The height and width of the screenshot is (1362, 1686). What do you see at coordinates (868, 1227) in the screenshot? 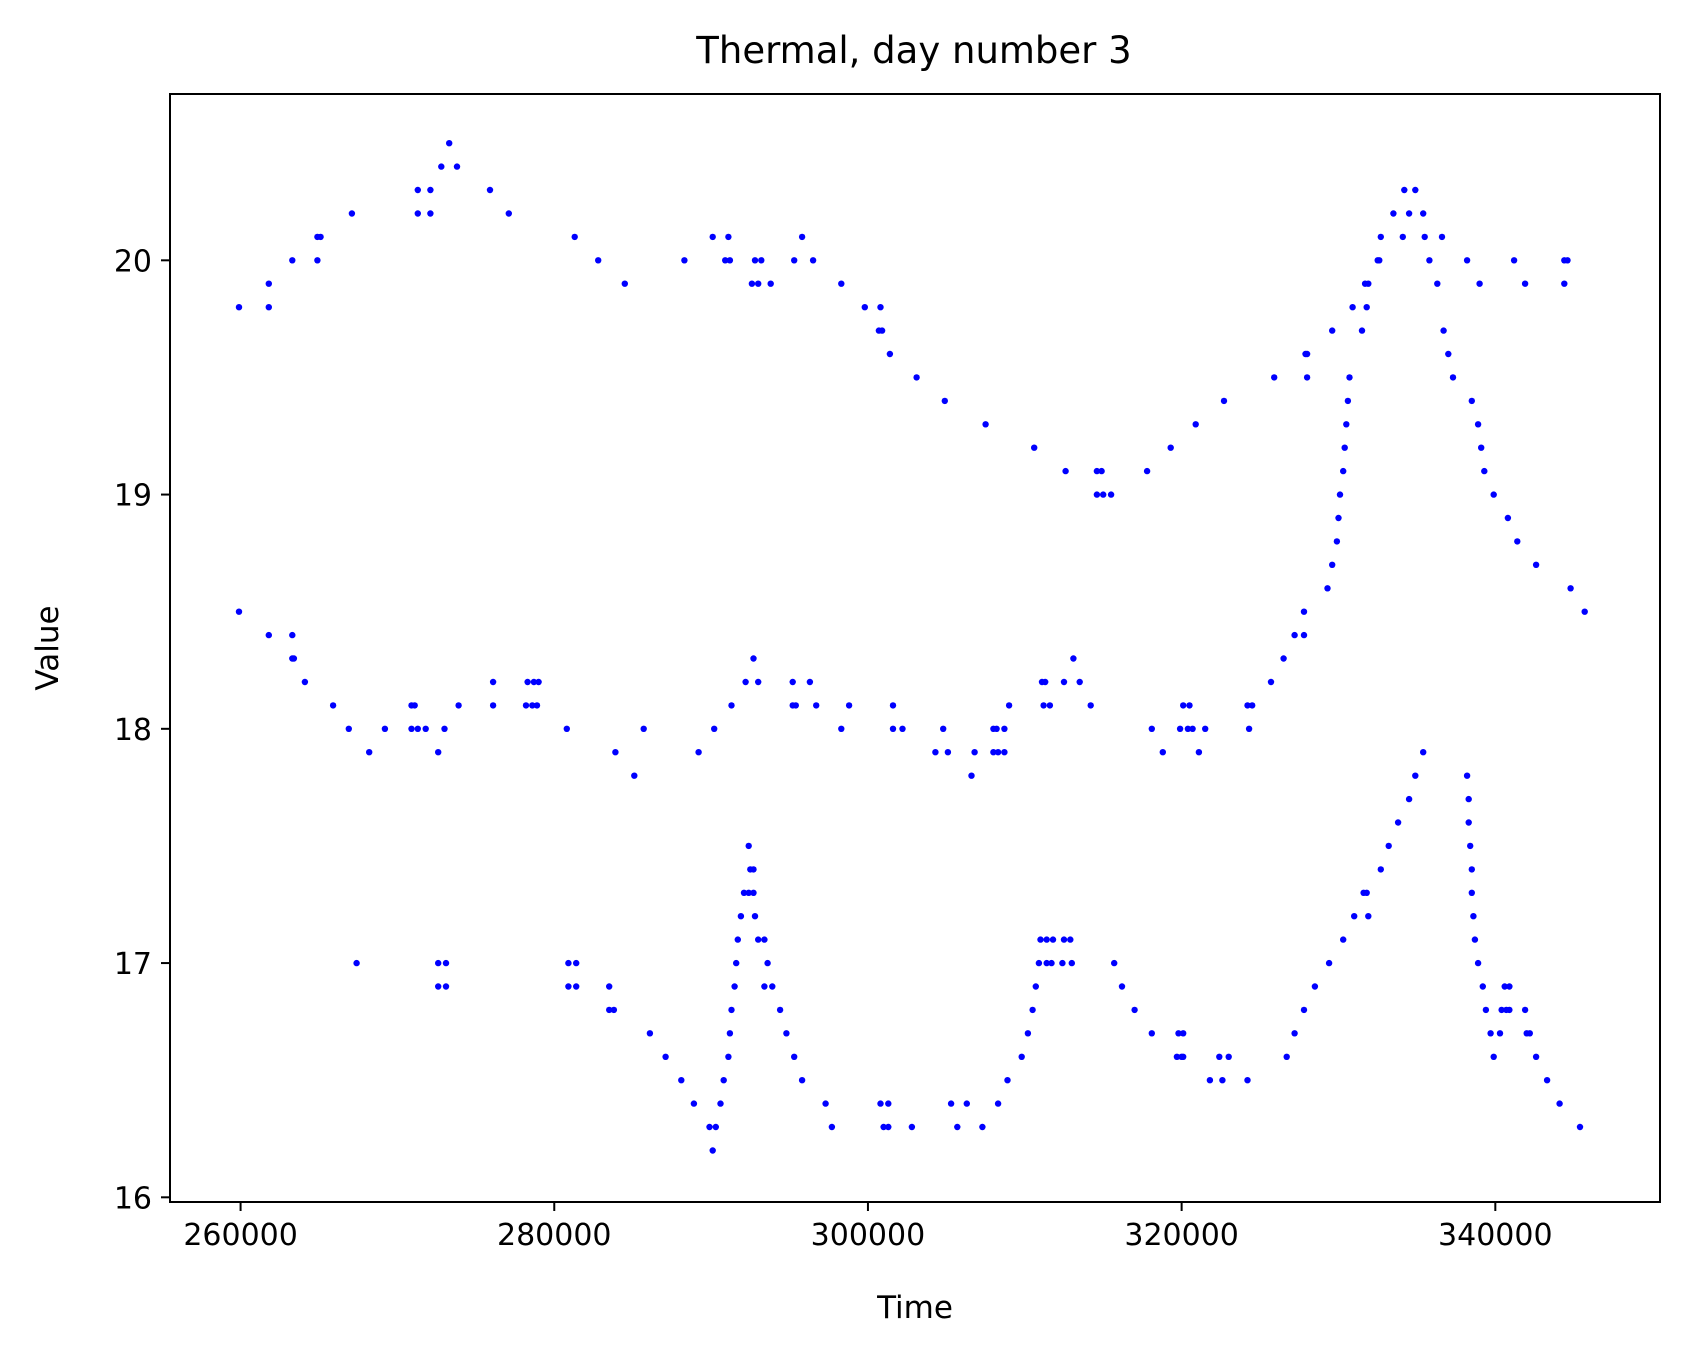
I see `x-axis-ticks: 260000 280000 300000 320000 340000` at bounding box center [868, 1227].